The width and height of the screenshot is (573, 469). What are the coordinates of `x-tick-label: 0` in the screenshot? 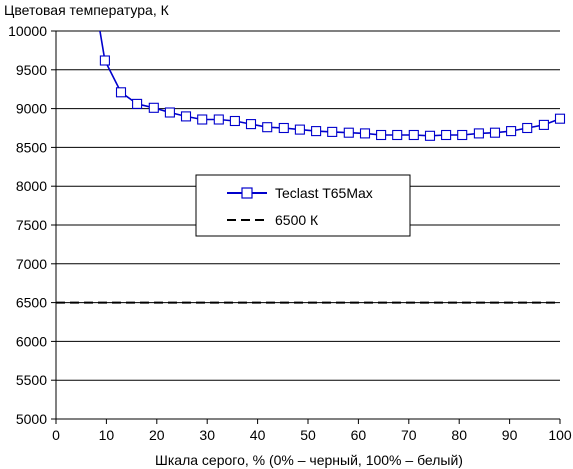 It's located at (56, 435).